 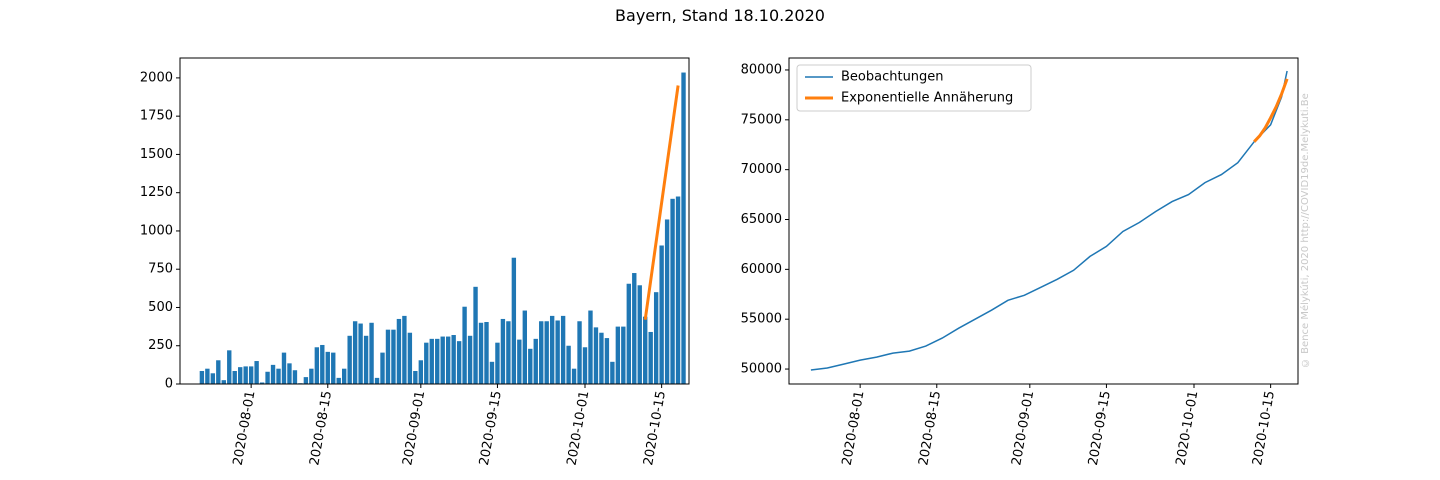 What do you see at coordinates (761, 169) in the screenshot?
I see `y-tick-label: 70000` at bounding box center [761, 169].